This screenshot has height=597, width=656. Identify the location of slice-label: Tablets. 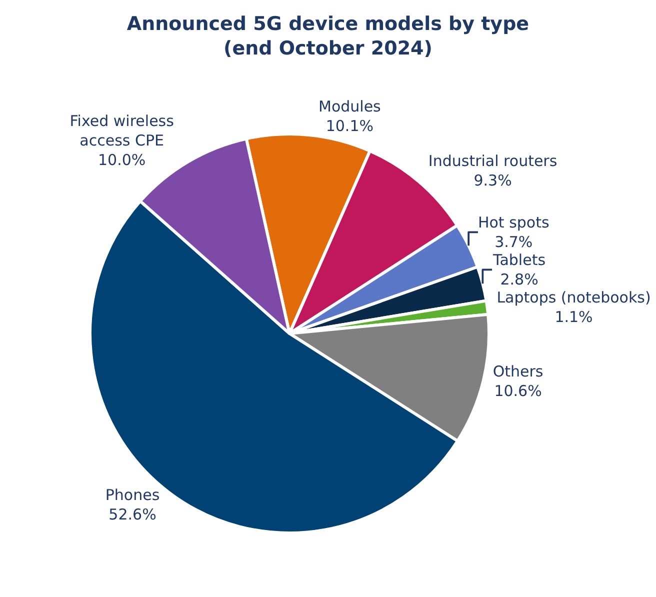
(519, 259).